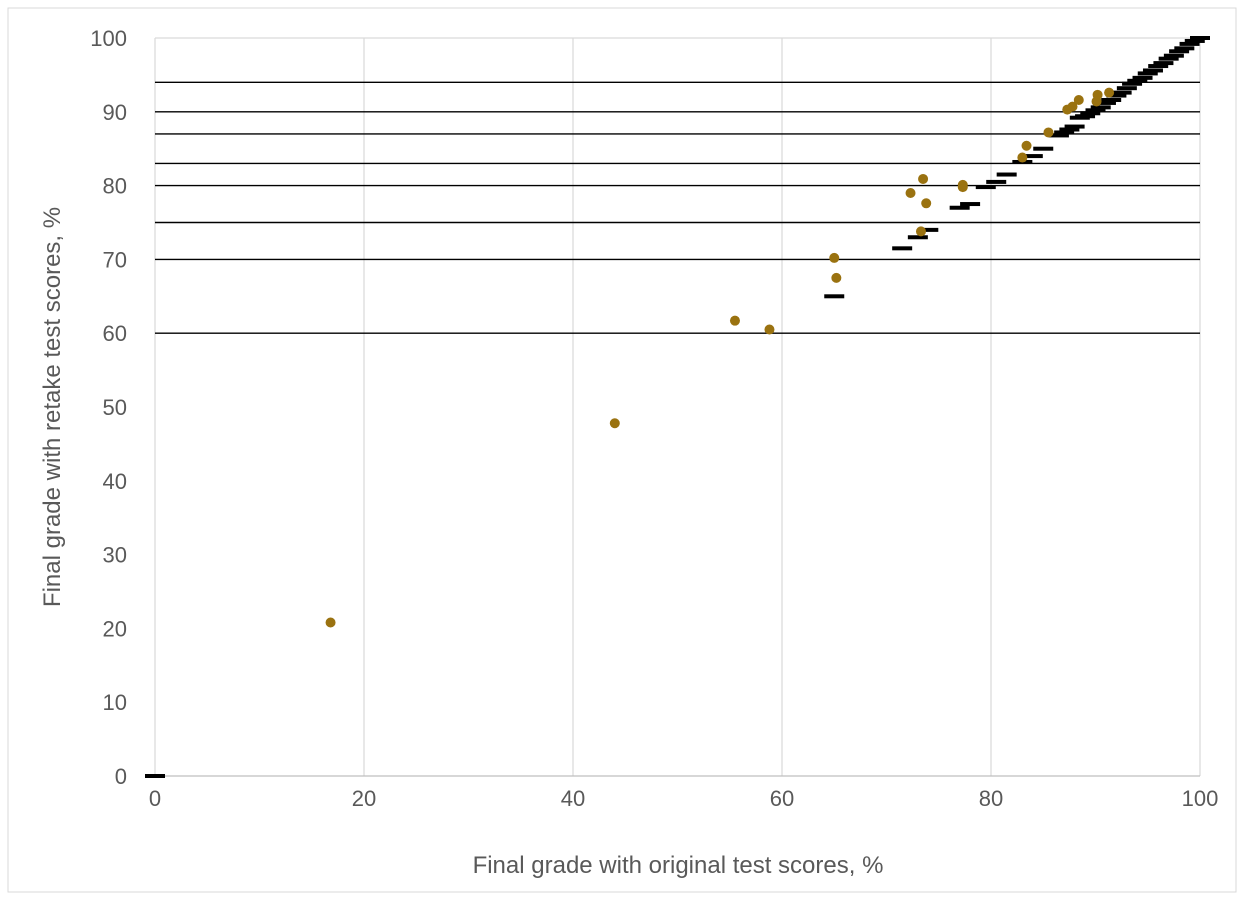  What do you see at coordinates (108, 38) in the screenshot?
I see `y-tick-label: 100` at bounding box center [108, 38].